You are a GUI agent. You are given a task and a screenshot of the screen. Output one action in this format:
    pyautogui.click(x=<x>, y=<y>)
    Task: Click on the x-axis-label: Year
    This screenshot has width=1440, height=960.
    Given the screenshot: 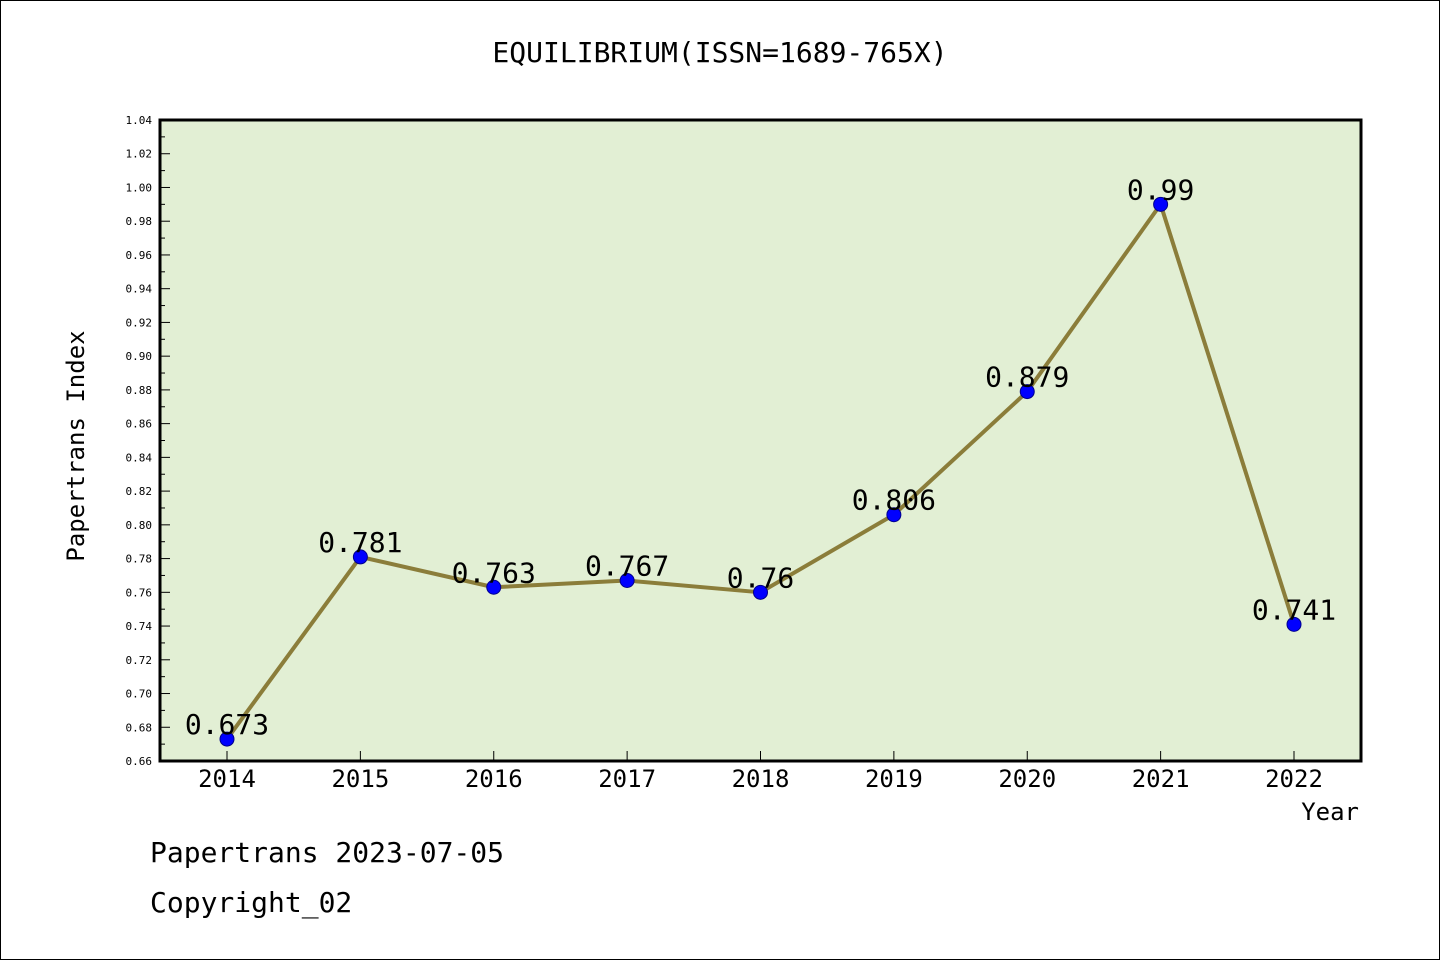 What is the action you would take?
    pyautogui.click(x=1330, y=812)
    